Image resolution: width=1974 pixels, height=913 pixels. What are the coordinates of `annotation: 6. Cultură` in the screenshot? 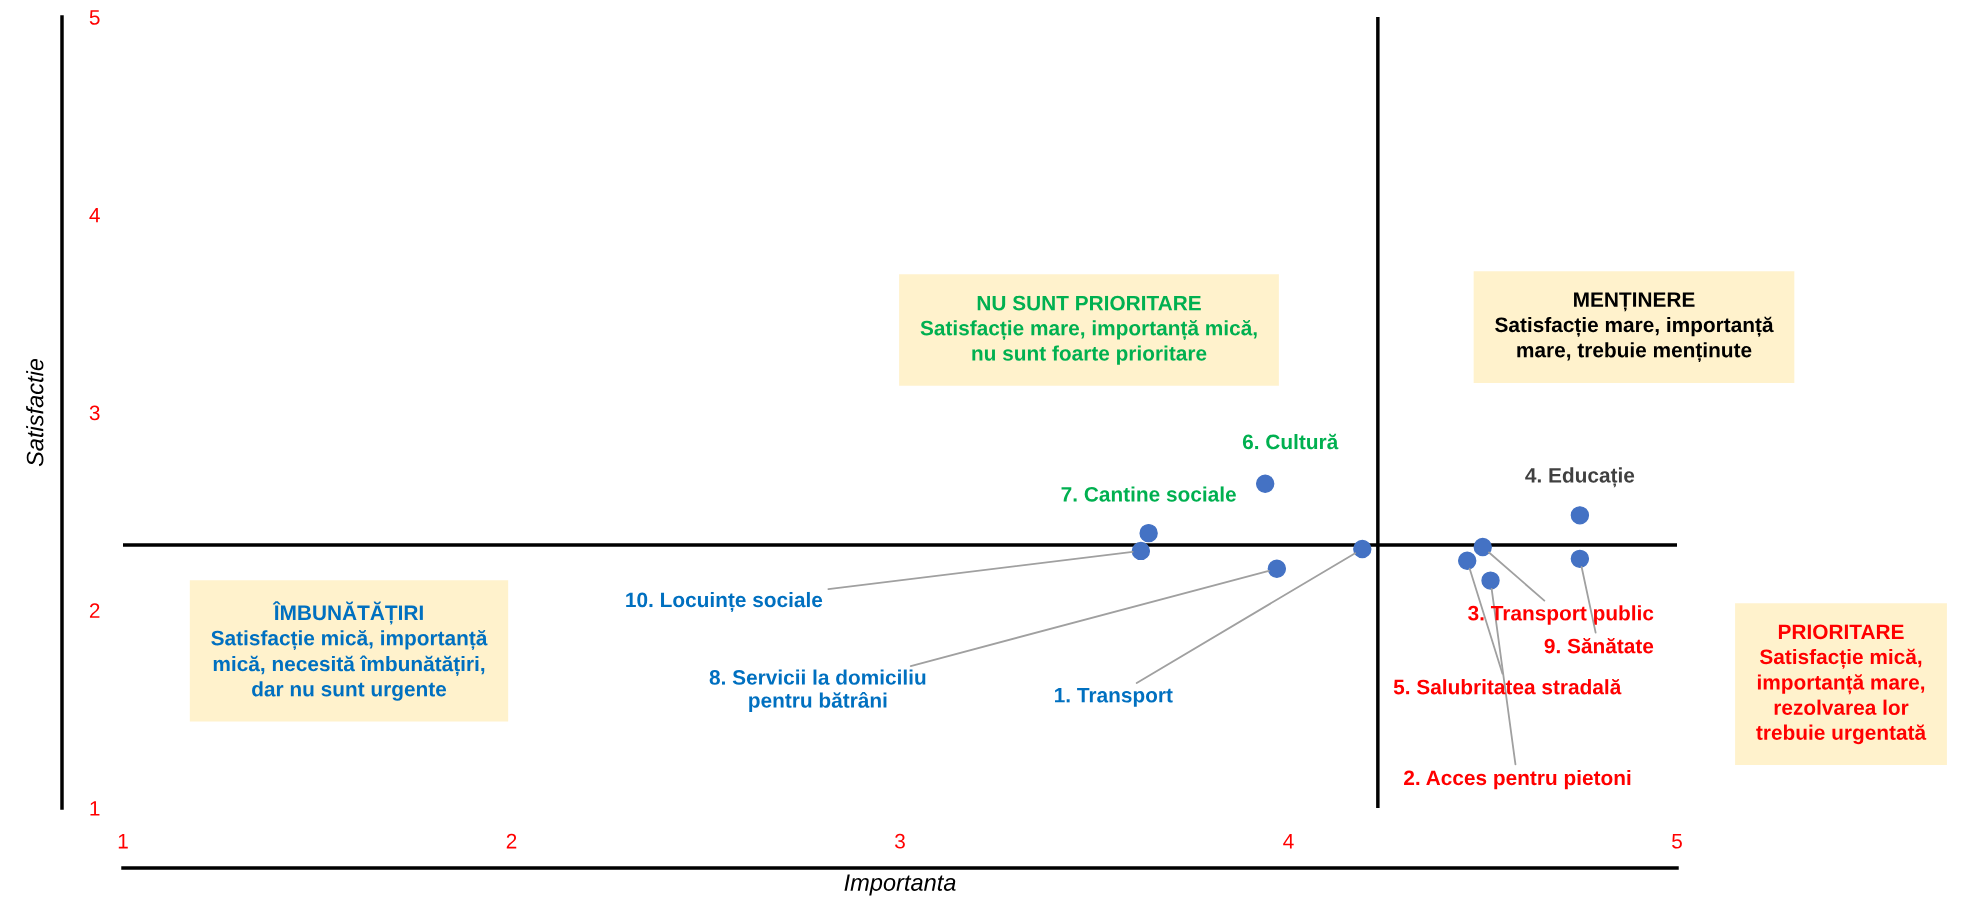 It's located at (1290, 441).